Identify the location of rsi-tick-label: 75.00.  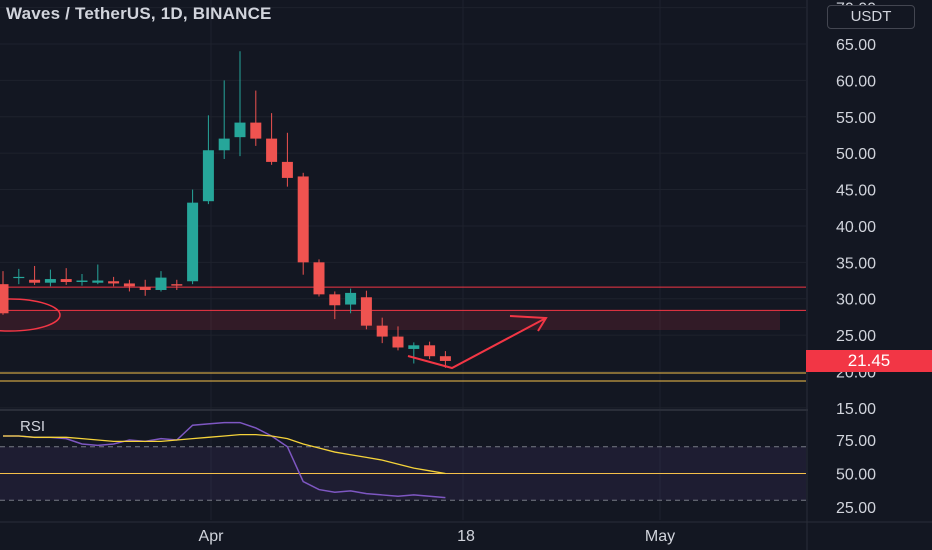
(856, 441).